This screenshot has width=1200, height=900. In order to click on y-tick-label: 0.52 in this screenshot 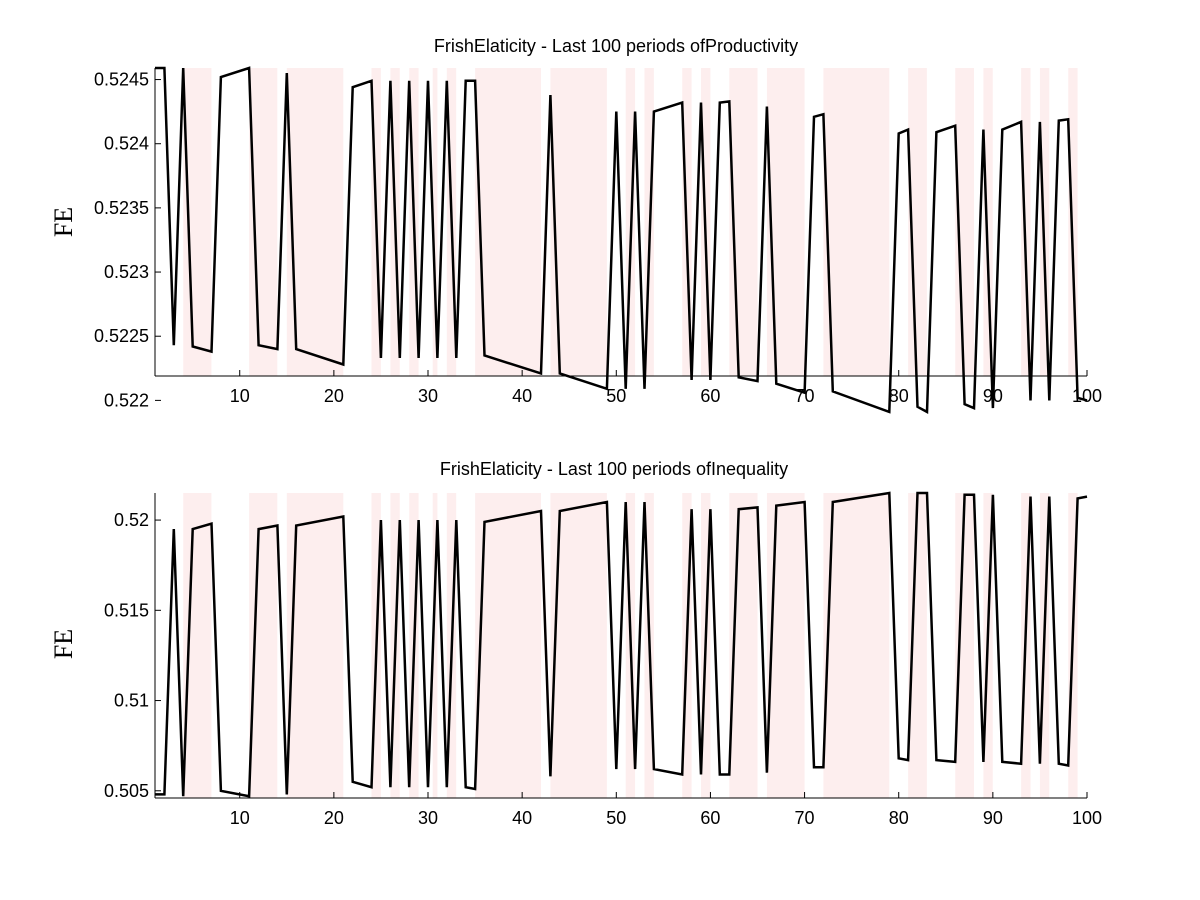, I will do `click(131, 520)`.